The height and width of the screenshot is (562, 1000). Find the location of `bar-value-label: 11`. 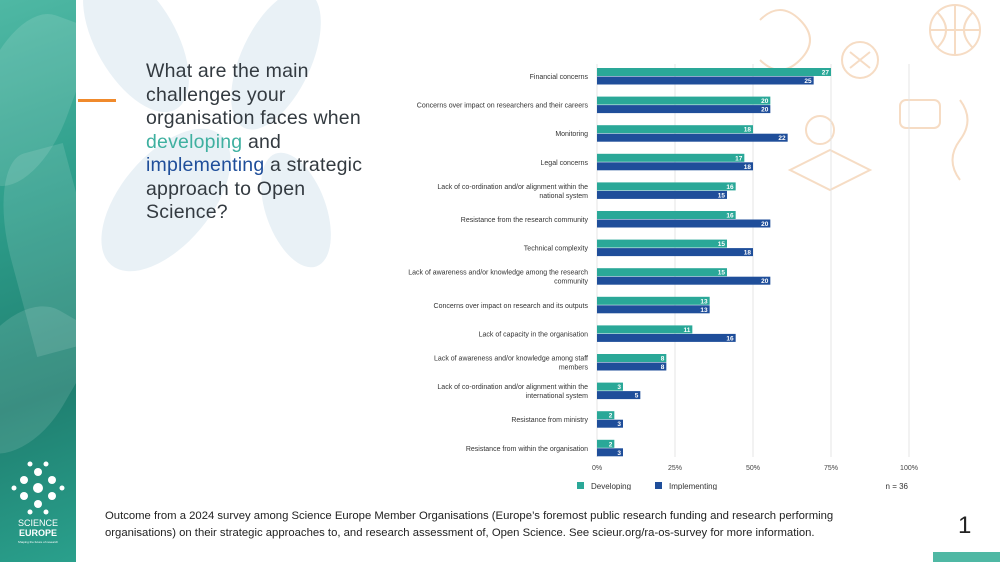

bar-value-label: 11 is located at coordinates (686, 330).